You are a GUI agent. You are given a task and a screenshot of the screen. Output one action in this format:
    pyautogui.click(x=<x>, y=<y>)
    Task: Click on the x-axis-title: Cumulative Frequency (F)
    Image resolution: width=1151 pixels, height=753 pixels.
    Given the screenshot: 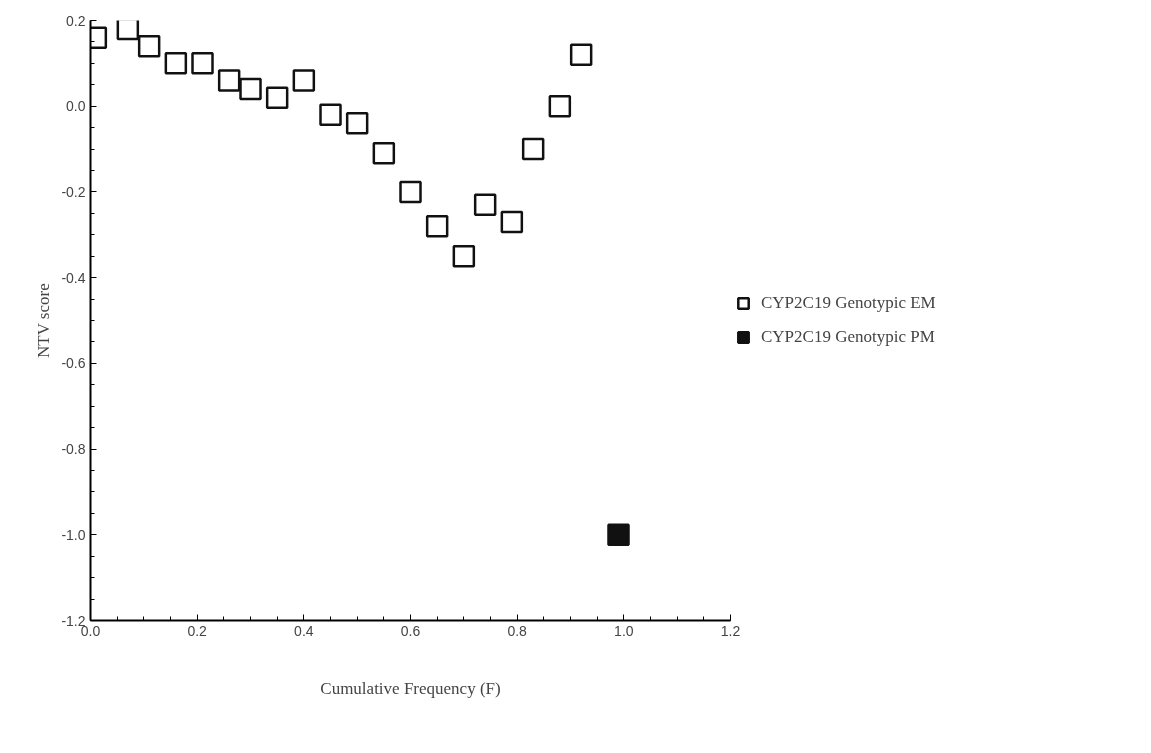 What is the action you would take?
    pyautogui.click(x=410, y=688)
    